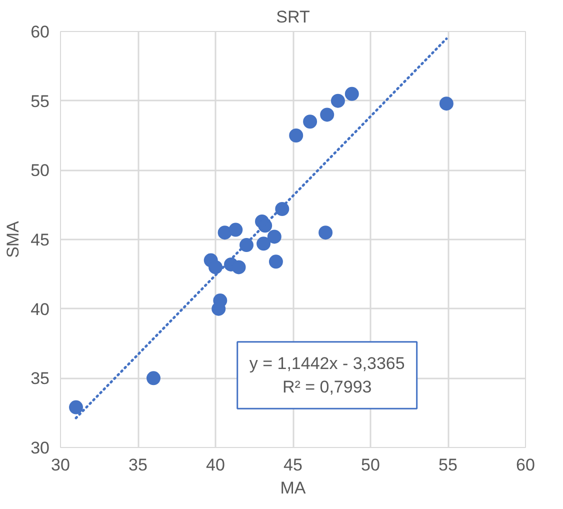 The width and height of the screenshot is (563, 509). I want to click on y-tick-label: 30, so click(40, 448).